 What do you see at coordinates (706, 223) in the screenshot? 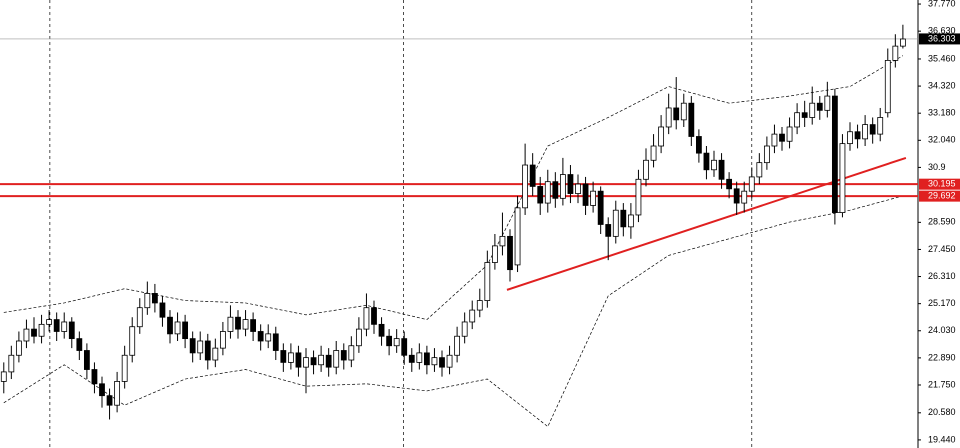
I see `trendline` at bounding box center [706, 223].